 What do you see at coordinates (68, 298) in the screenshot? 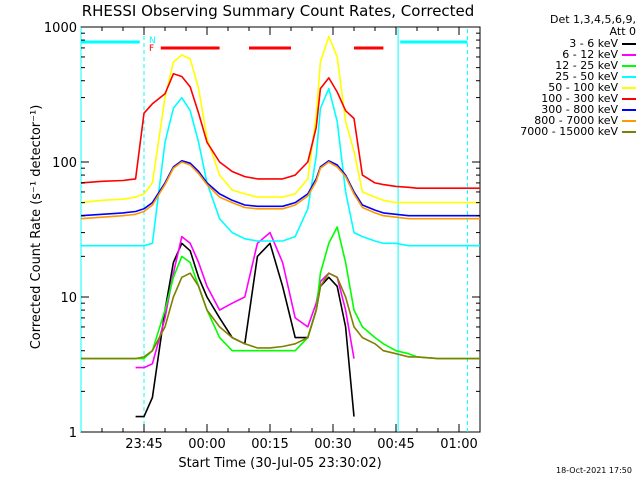
I see `y-tick-label: 10` at bounding box center [68, 298].